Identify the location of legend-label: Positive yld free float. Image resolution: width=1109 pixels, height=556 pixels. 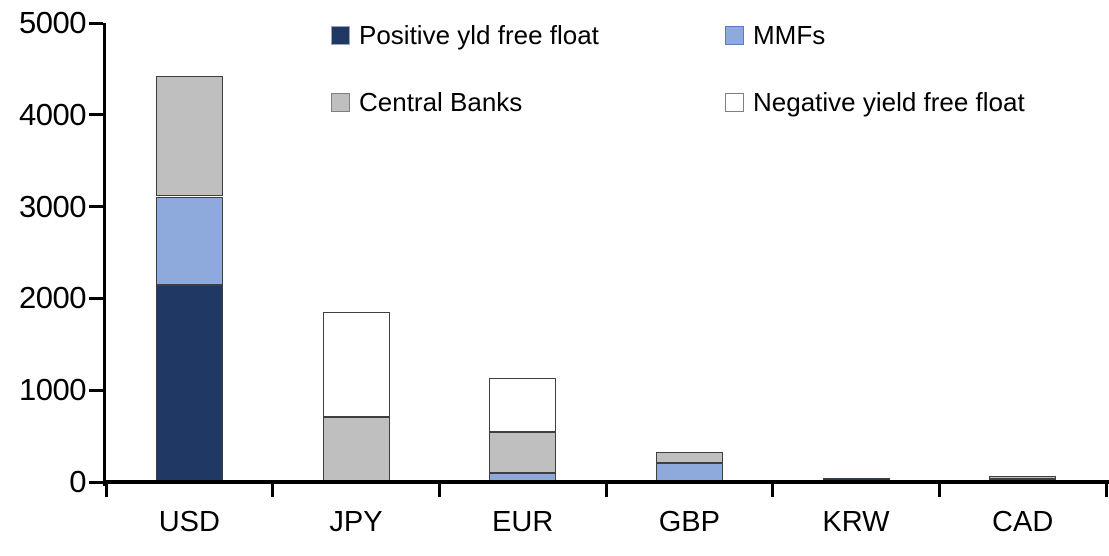
(479, 35).